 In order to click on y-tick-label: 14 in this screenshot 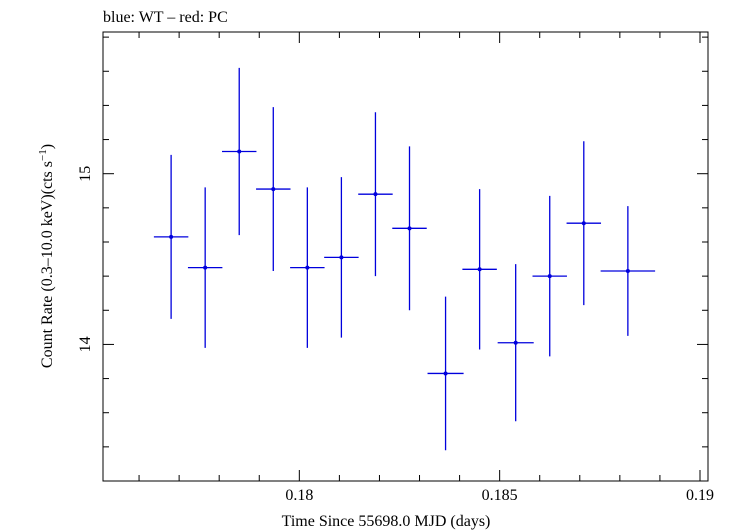, I will do `click(85, 344)`.